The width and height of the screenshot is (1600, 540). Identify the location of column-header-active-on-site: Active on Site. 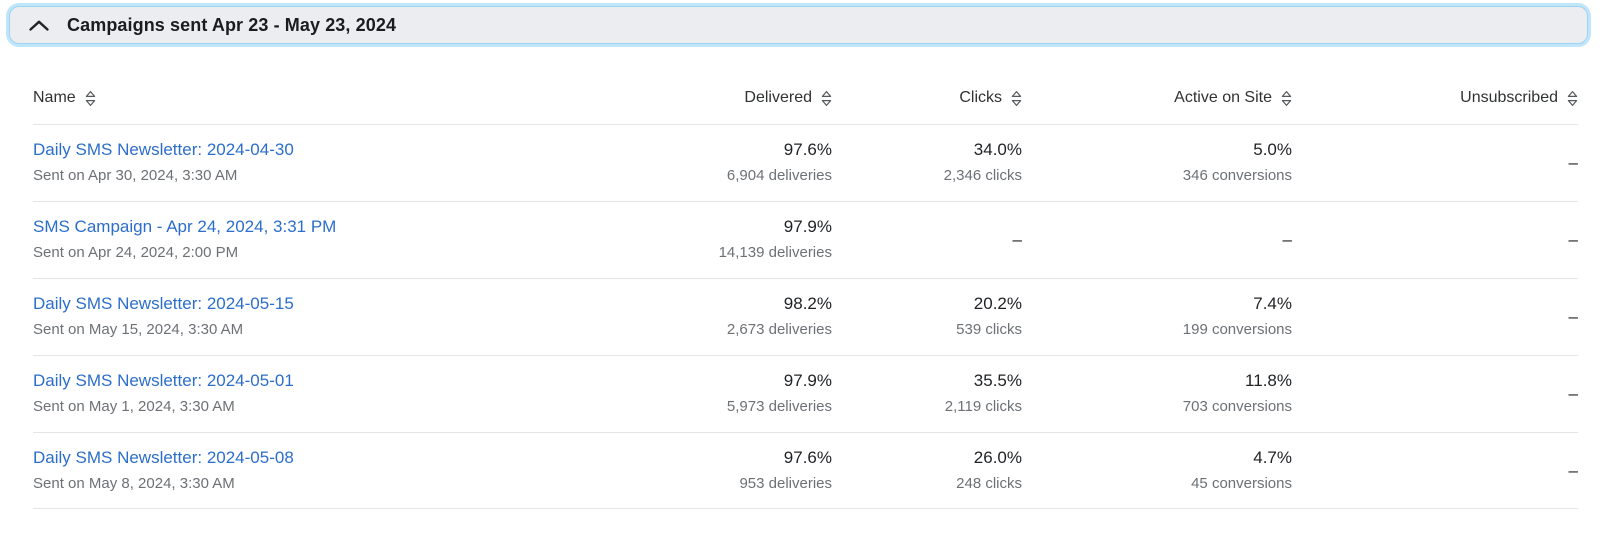
(1157, 98).